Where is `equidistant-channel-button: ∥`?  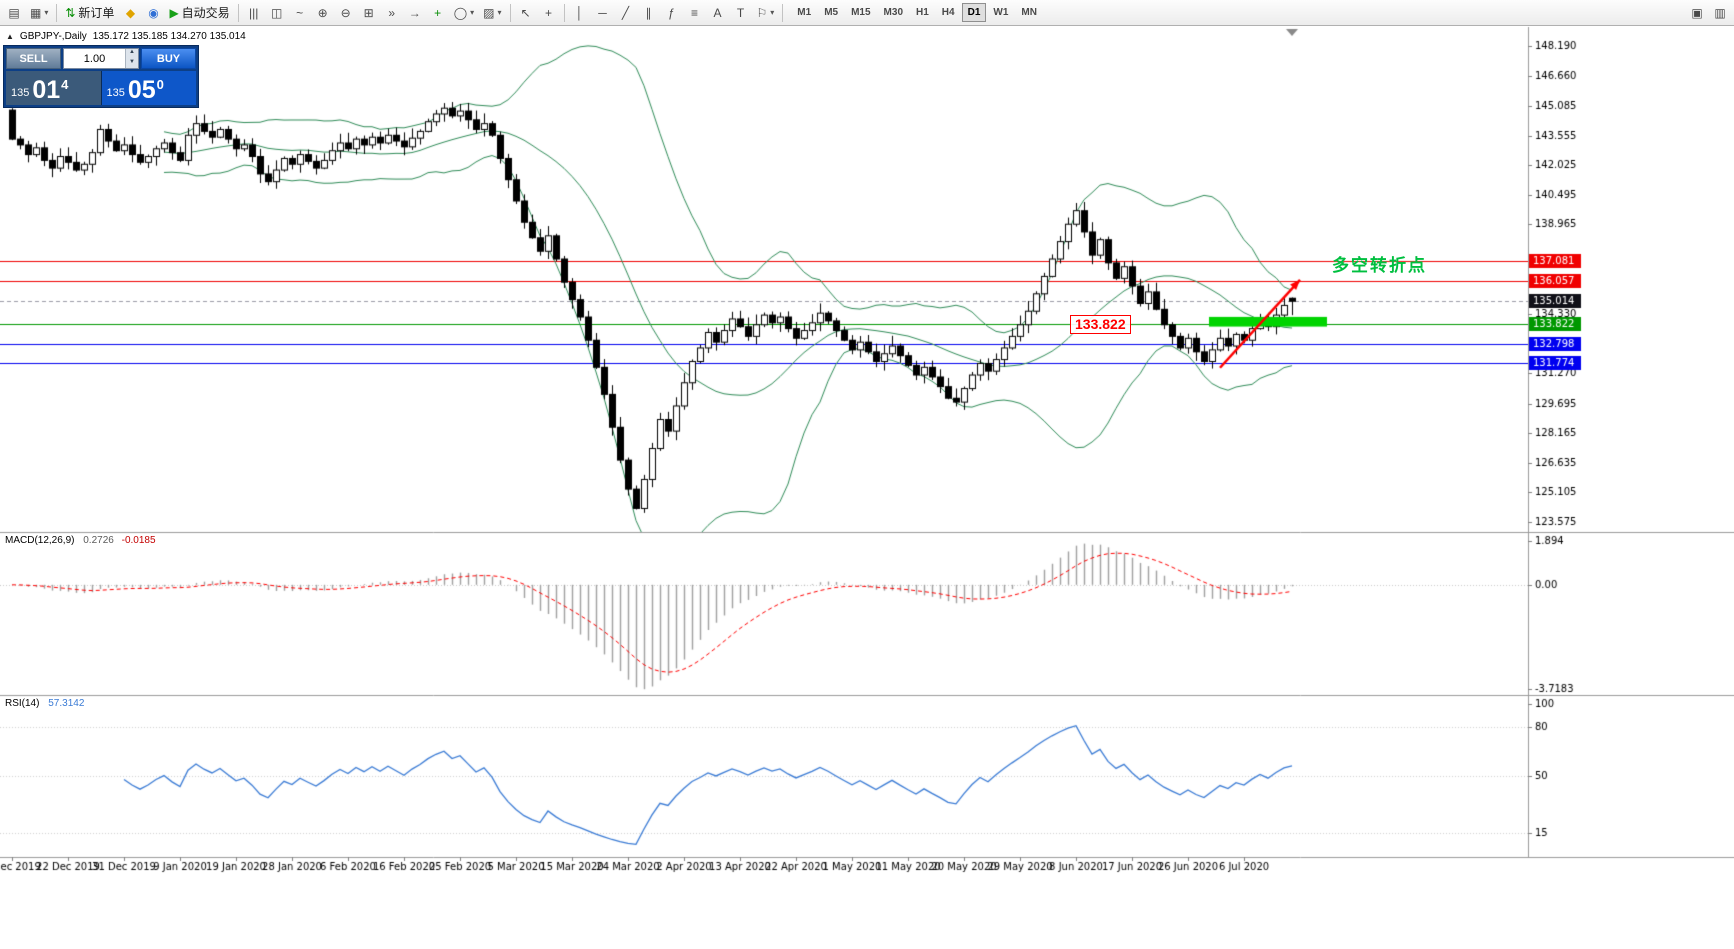
equidistant-channel-button: ∥ is located at coordinates (649, 12).